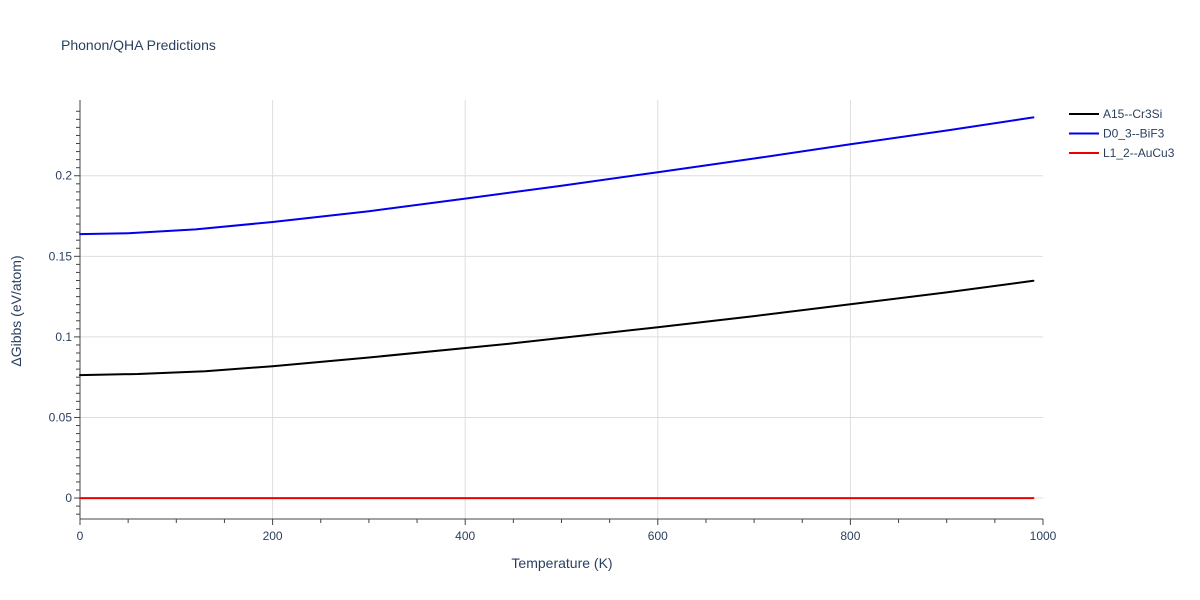  I want to click on y-tick-label: 0, so click(68, 498).